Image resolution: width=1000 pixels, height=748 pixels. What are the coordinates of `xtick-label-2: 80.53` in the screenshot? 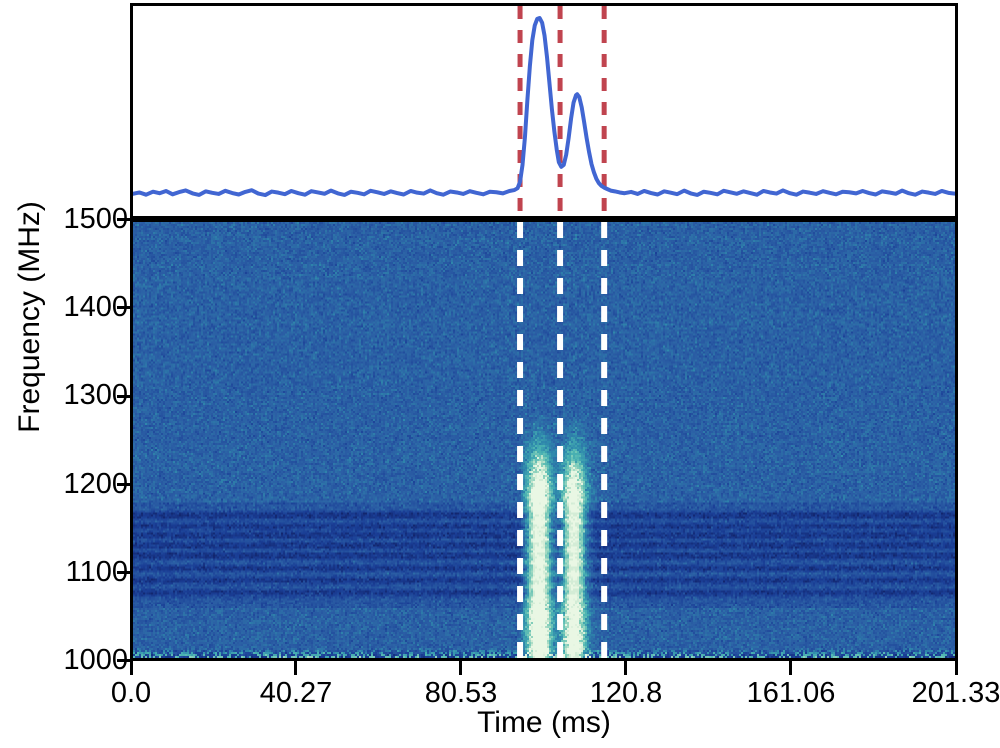 It's located at (461, 693).